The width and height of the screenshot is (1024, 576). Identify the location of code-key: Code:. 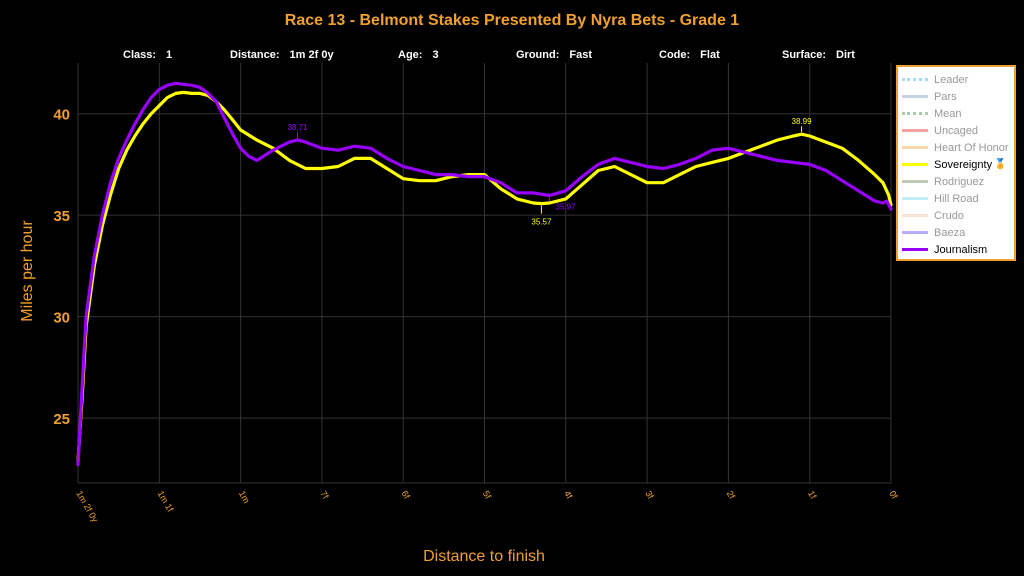
(675, 55).